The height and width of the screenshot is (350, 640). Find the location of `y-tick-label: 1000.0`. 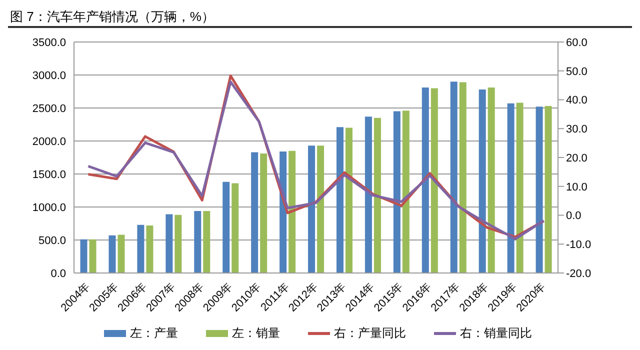

y-tick-label: 1000.0 is located at coordinates (49, 208).